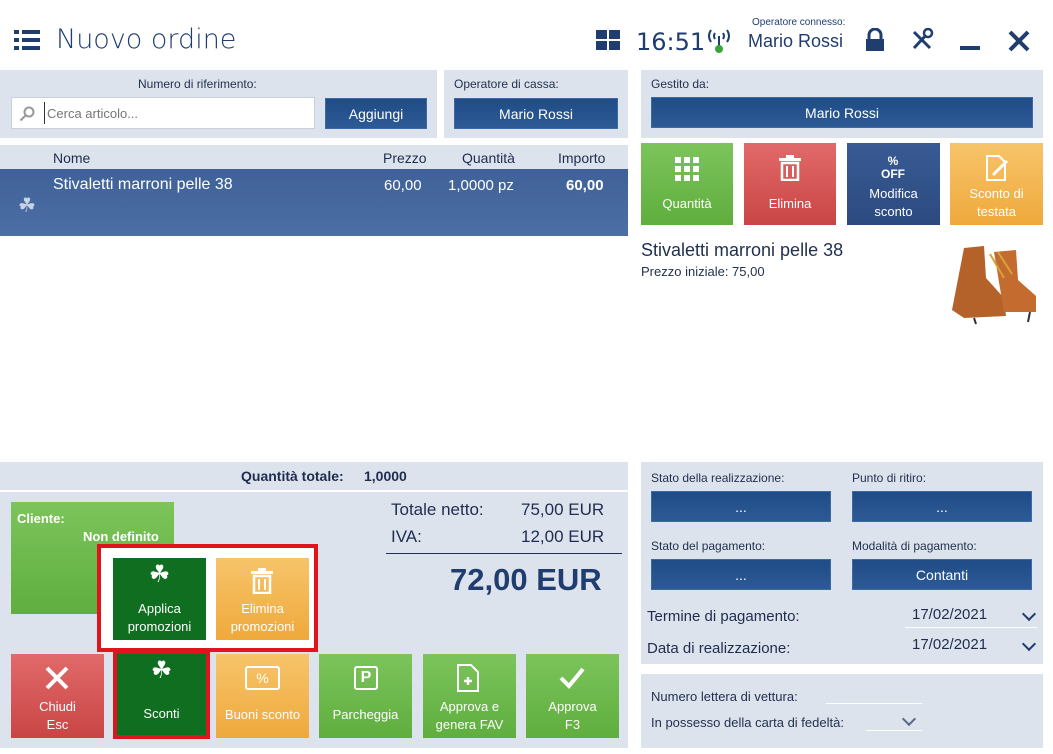 The width and height of the screenshot is (1053, 754). What do you see at coordinates (468, 680) in the screenshot?
I see `add-document-icon` at bounding box center [468, 680].